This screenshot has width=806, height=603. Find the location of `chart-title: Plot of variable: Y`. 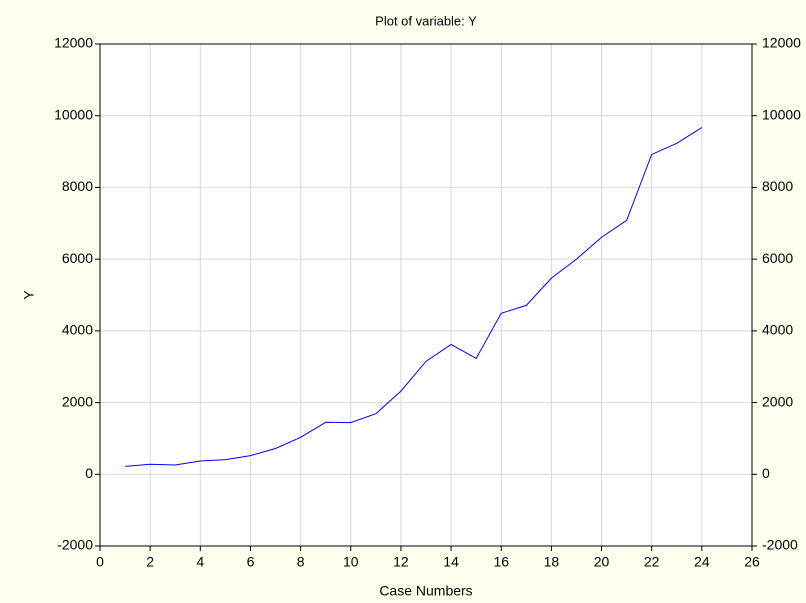

chart-title: Plot of variable: Y is located at coordinates (426, 20).